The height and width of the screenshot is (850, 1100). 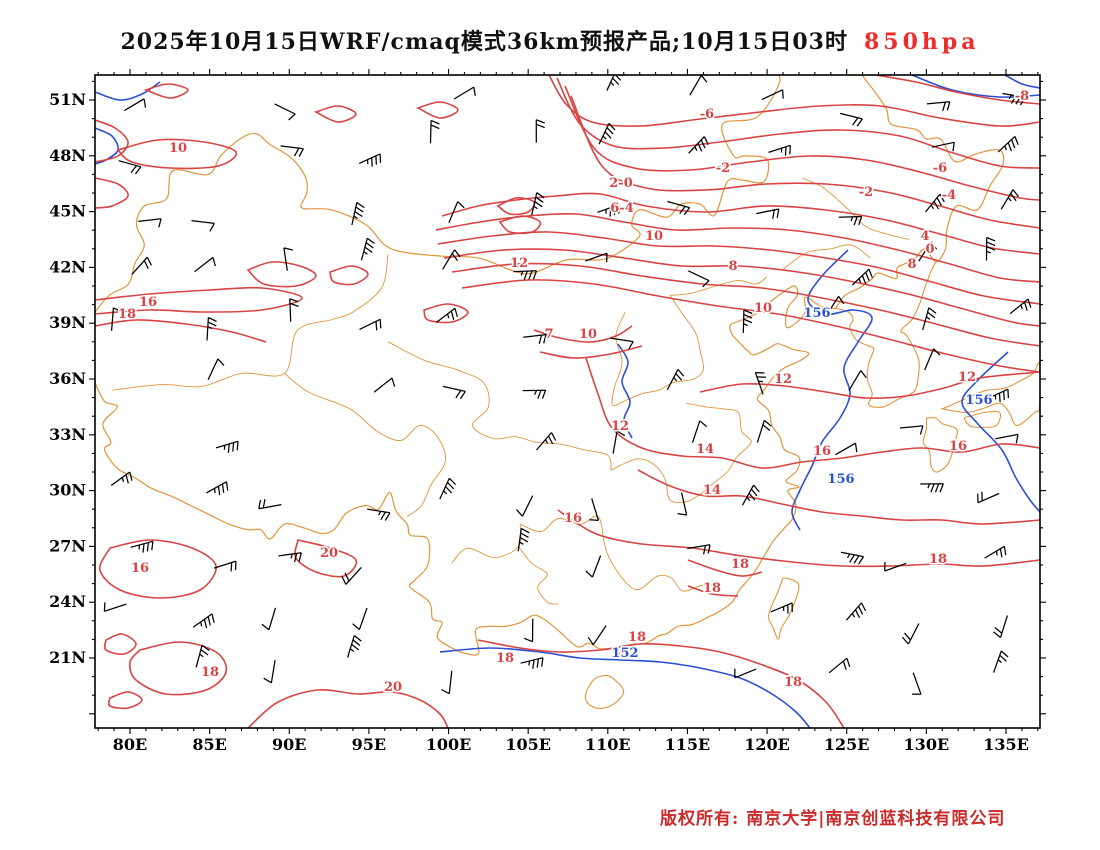 What do you see at coordinates (911, 264) in the screenshot?
I see `temperature-contour-label: 8` at bounding box center [911, 264].